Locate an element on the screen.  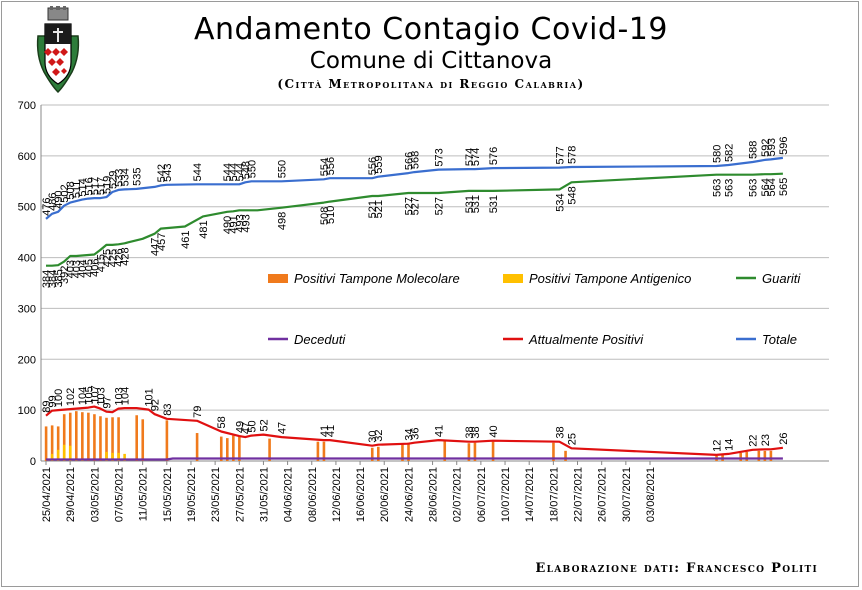
data-label: 14 is located at coordinates (730, 445).